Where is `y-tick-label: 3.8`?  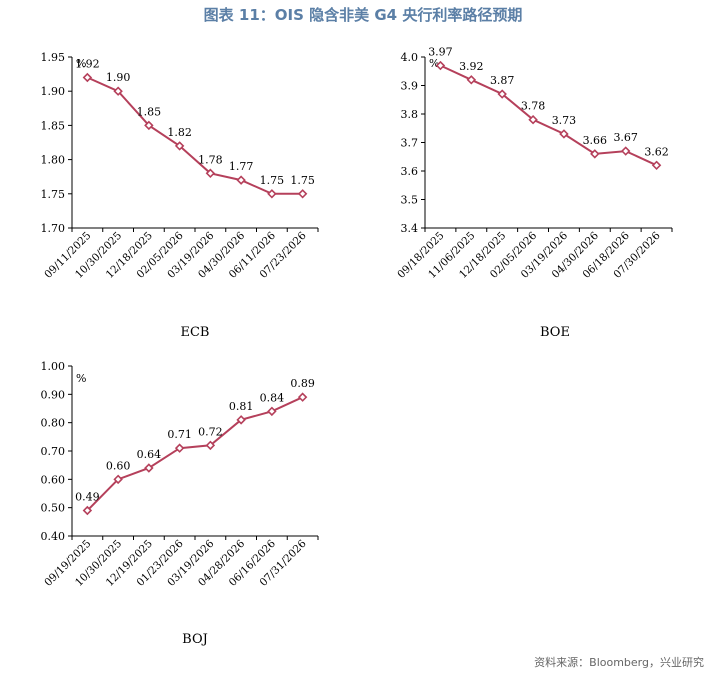
y-tick-label: 3.8 is located at coordinates (410, 114).